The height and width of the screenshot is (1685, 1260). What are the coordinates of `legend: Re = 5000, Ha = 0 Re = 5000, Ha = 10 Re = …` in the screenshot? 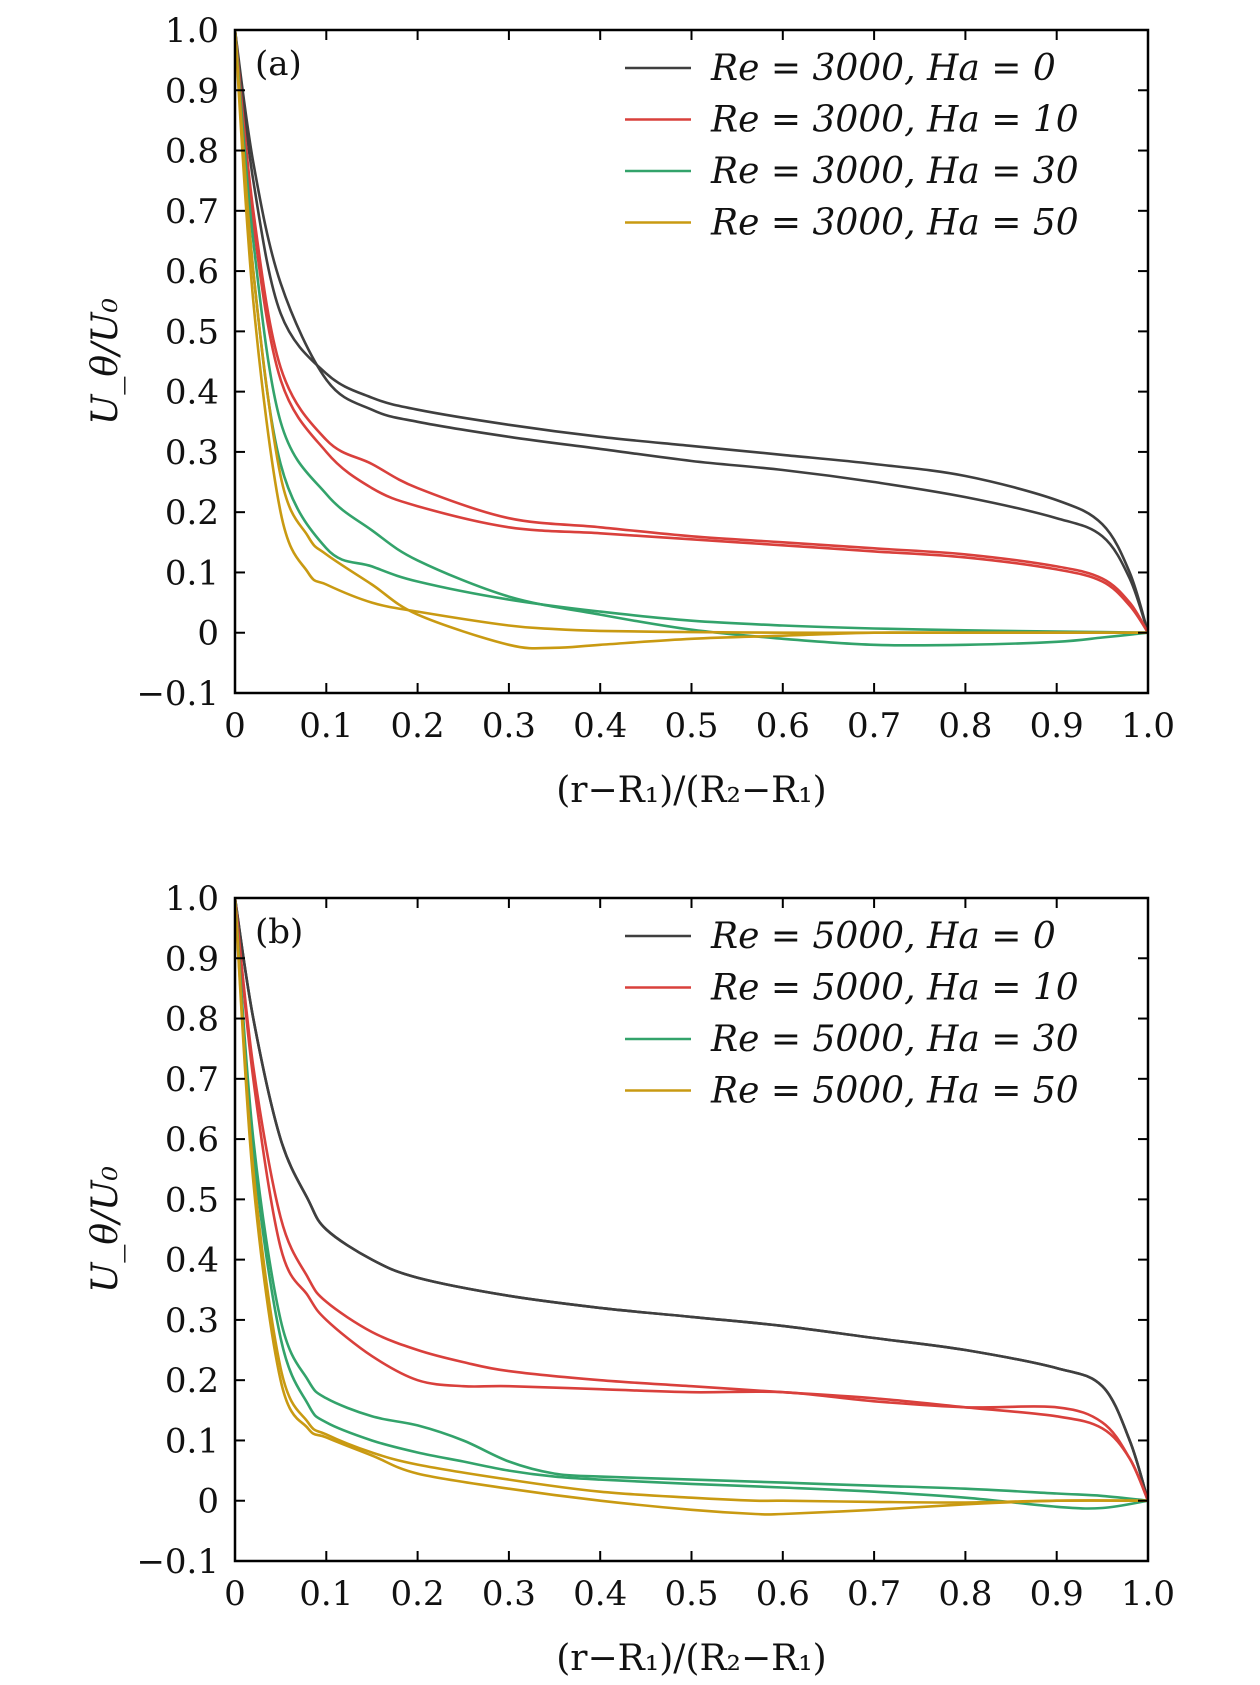 It's located at (852, 1014).